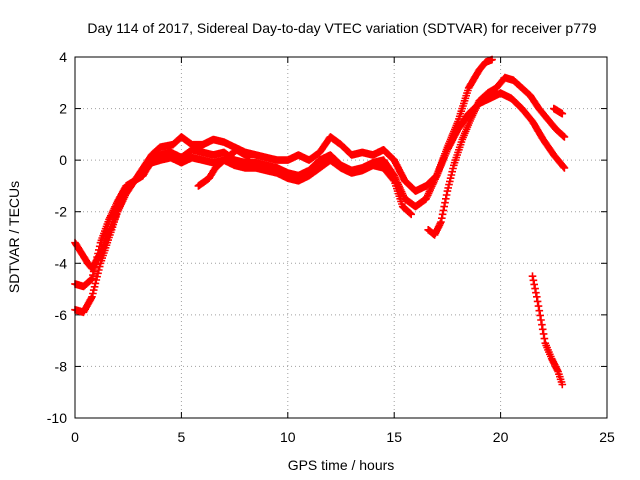 Image resolution: width=640 pixels, height=480 pixels. Describe the element at coordinates (343, 437) in the screenshot. I see `x-tick-labels: 0 5 10 15 20 25` at that location.